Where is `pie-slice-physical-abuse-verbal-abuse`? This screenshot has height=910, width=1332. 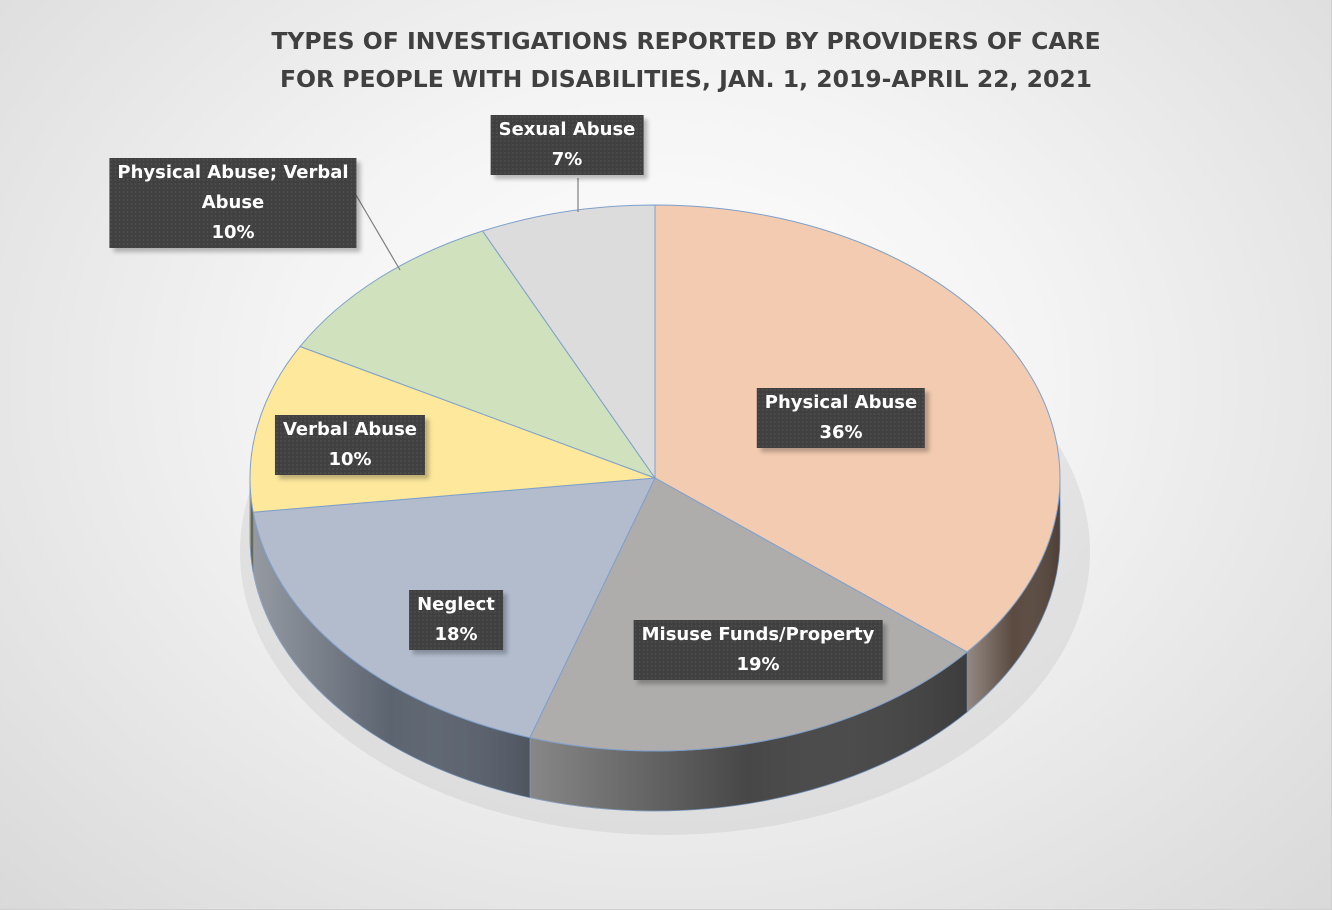
pie-slice-physical-abuse-verbal-abuse is located at coordinates (478, 355).